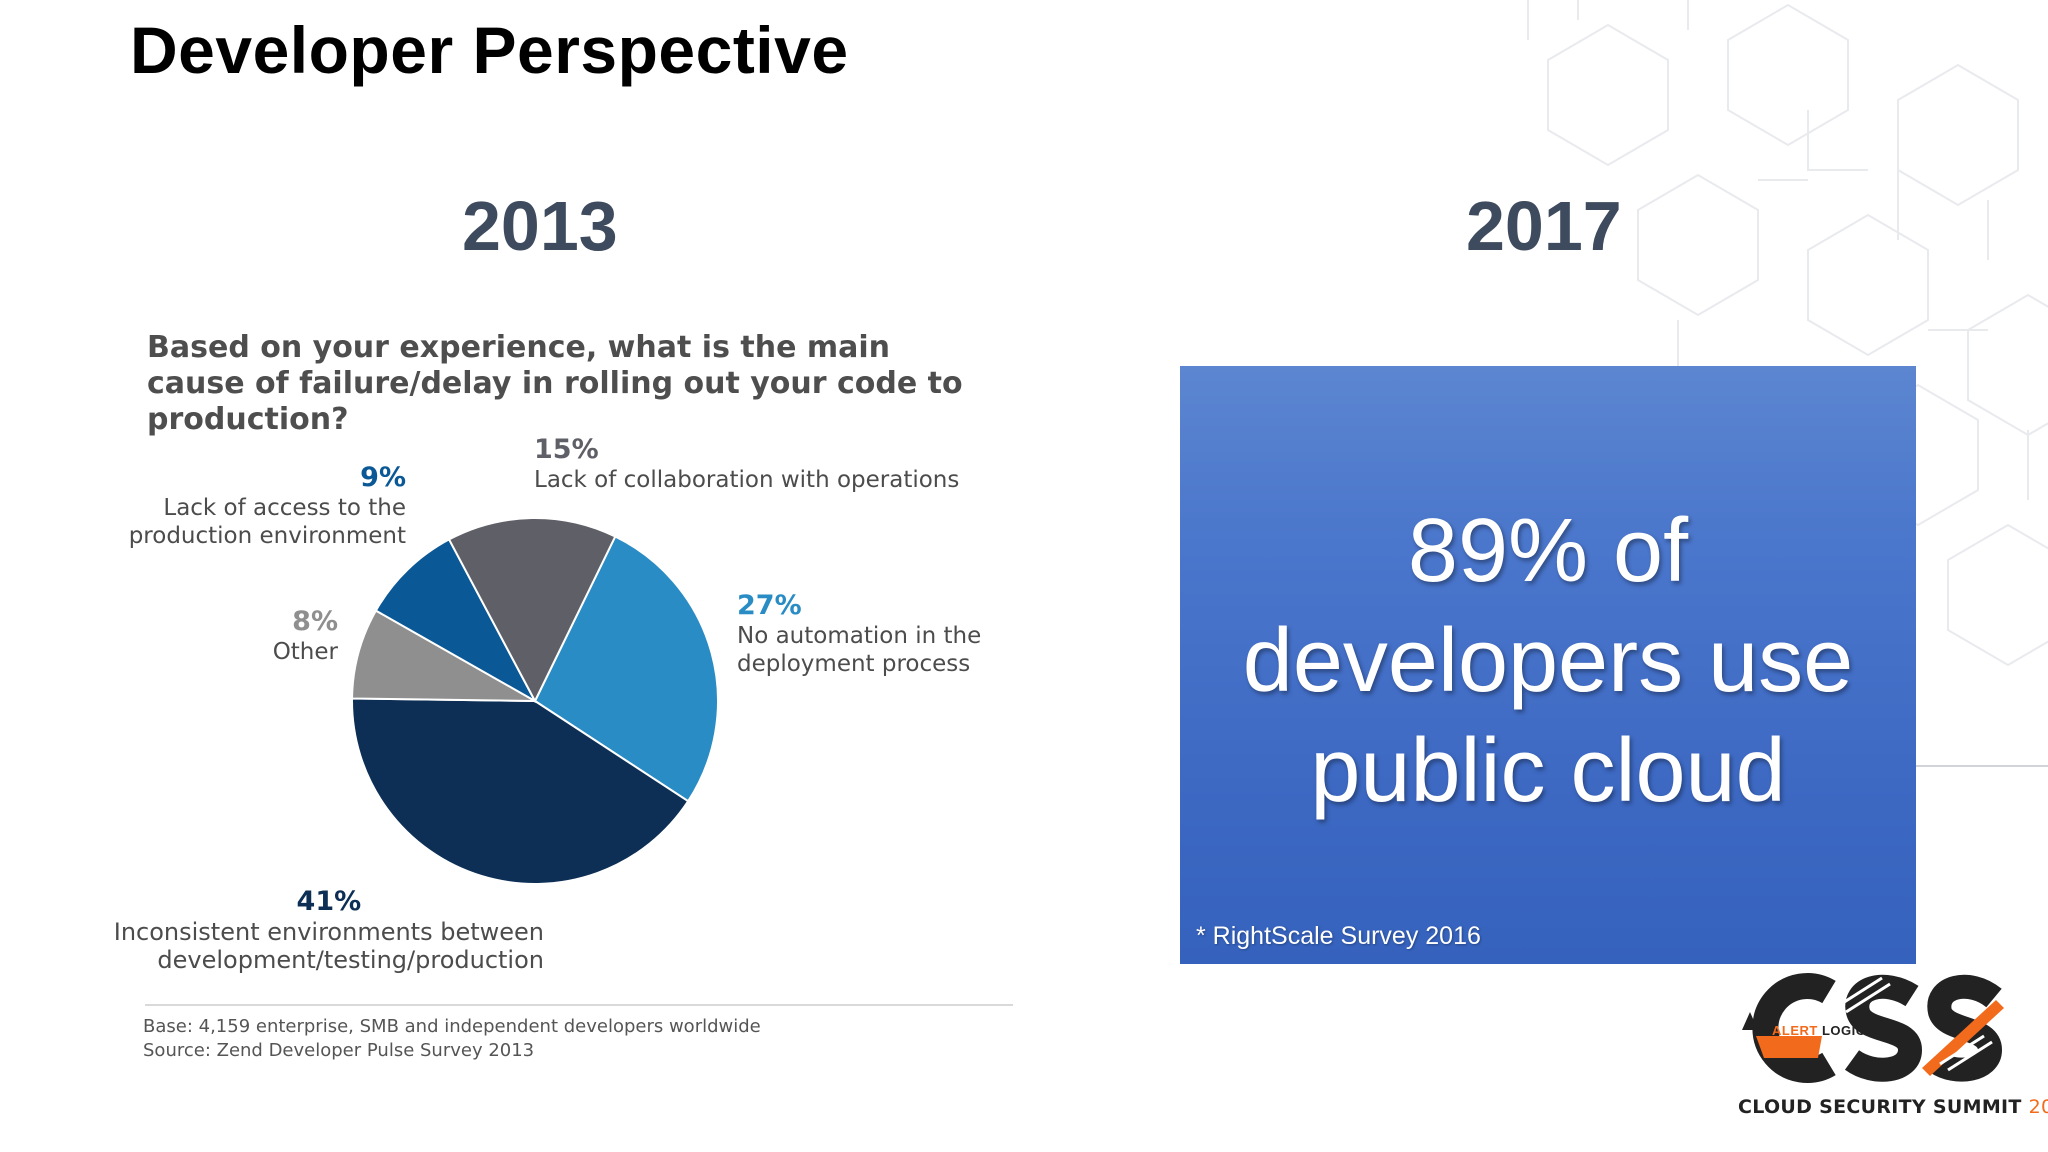 This screenshot has height=1152, width=2048. Describe the element at coordinates (566, 449) in the screenshot. I see `slice-pct-lack-of-collaboration: 15%` at that location.